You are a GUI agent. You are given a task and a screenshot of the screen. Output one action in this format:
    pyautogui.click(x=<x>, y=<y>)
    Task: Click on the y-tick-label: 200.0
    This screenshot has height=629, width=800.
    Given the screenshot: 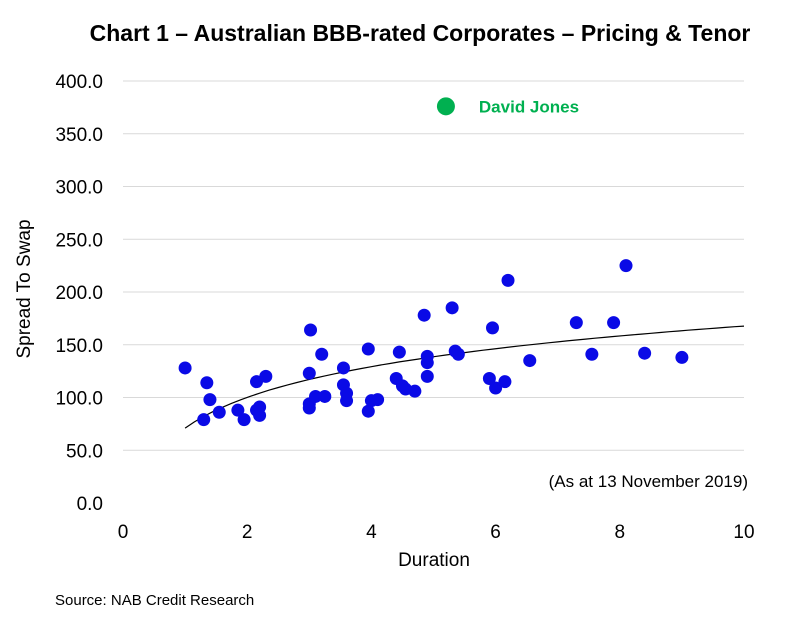 What is the action you would take?
    pyautogui.click(x=79, y=293)
    